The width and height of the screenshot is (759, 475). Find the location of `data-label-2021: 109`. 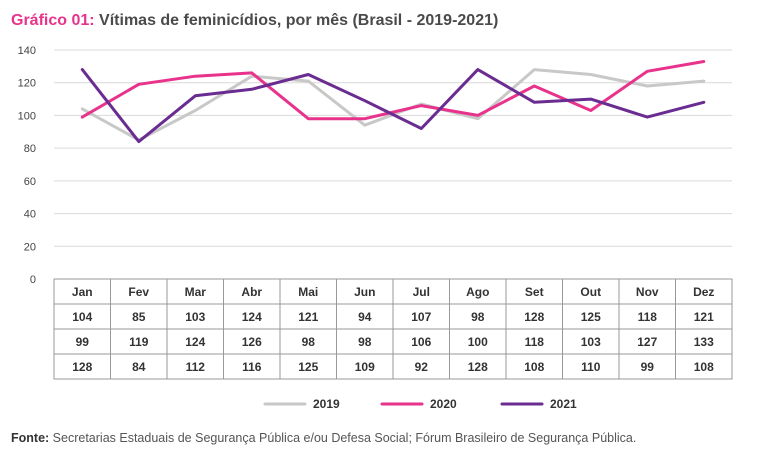

data-label-2021: 109 is located at coordinates (365, 367).